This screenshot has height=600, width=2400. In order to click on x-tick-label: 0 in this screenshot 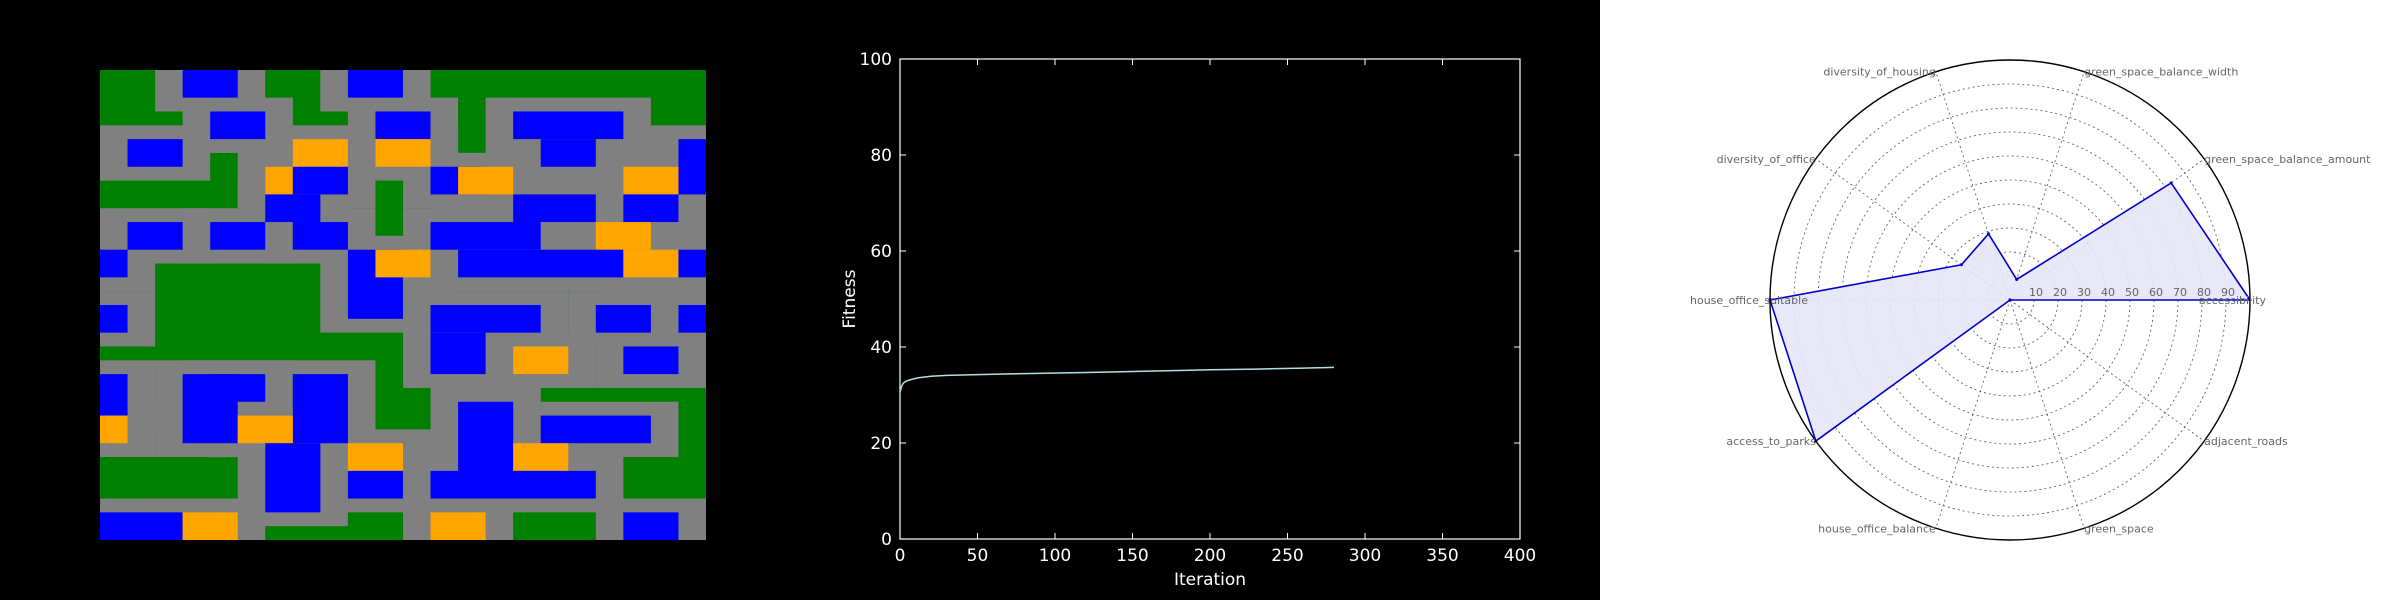, I will do `click(900, 556)`.